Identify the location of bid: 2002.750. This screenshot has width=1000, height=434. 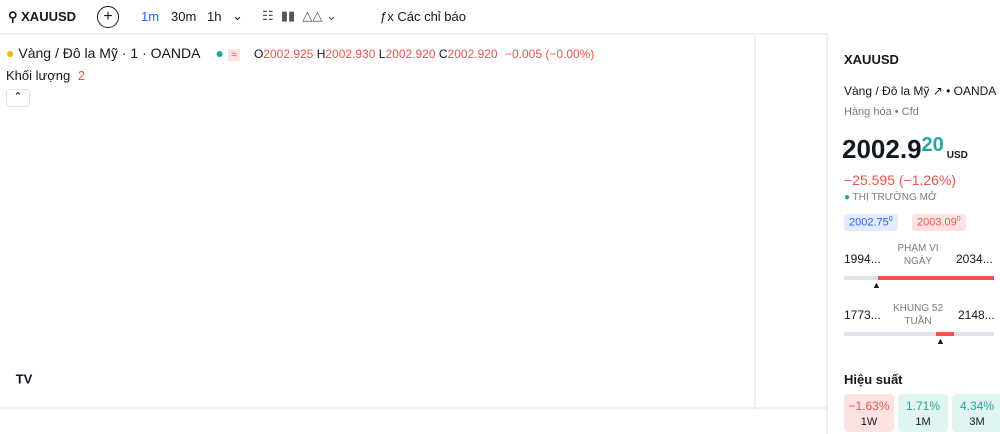
(871, 222).